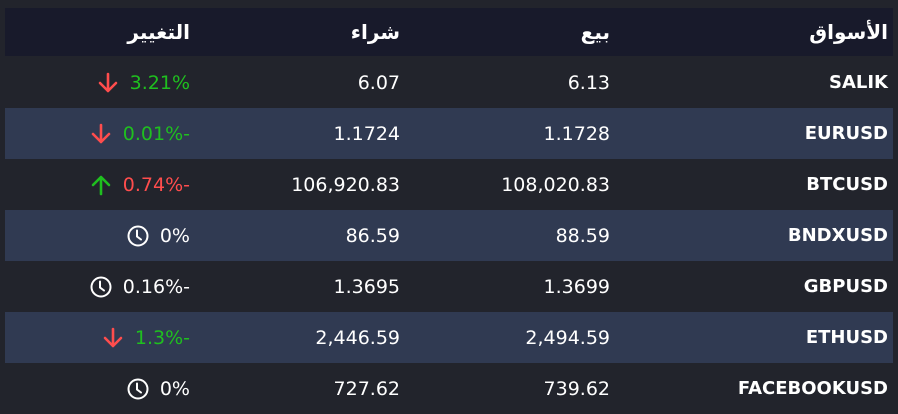  What do you see at coordinates (846, 133) in the screenshot?
I see `market-symbol: EURUSD` at bounding box center [846, 133].